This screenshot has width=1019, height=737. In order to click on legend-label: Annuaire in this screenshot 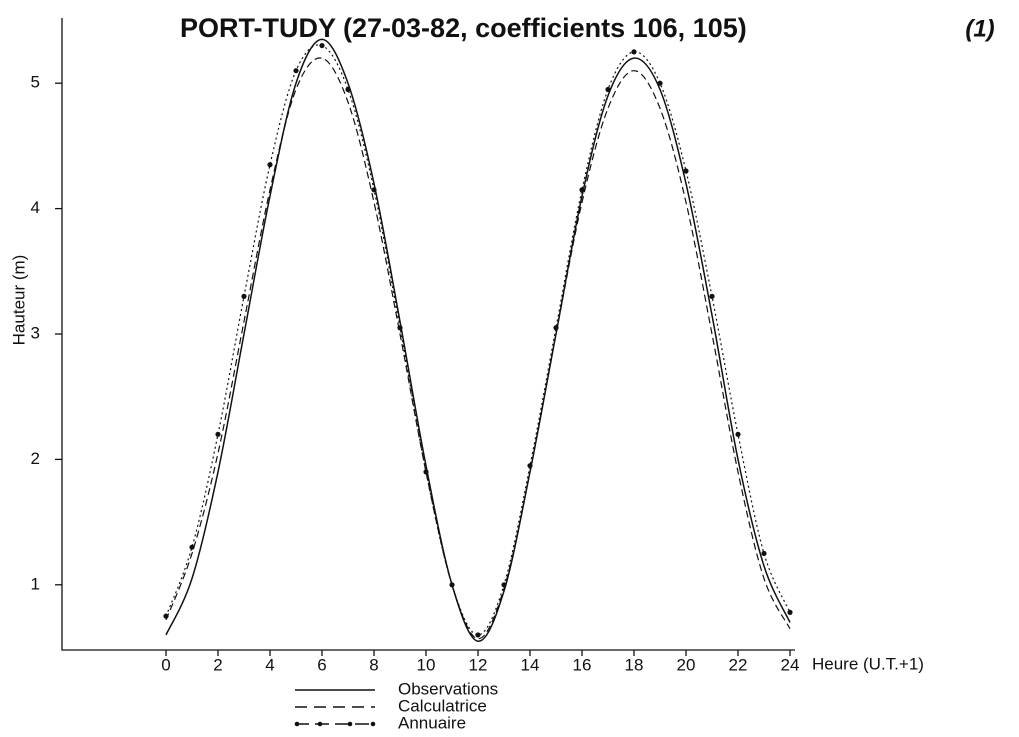, I will do `click(432, 722)`.